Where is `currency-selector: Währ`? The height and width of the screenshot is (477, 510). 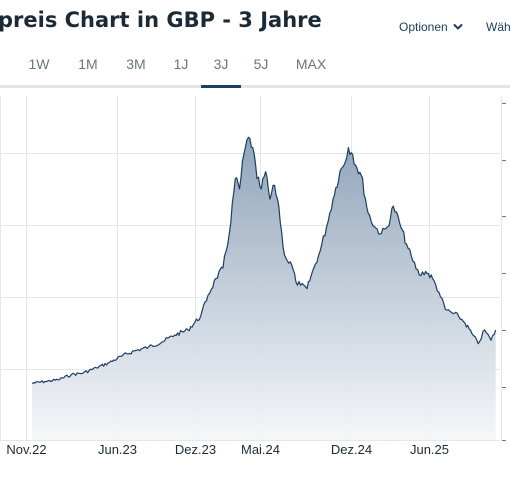
currency-selector: Währ is located at coordinates (498, 27).